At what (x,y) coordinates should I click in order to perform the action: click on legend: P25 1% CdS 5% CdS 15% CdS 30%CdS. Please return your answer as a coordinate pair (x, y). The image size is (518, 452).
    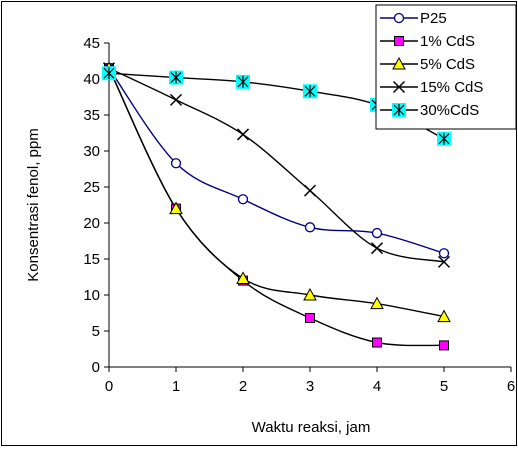
    Looking at the image, I should click on (446, 67).